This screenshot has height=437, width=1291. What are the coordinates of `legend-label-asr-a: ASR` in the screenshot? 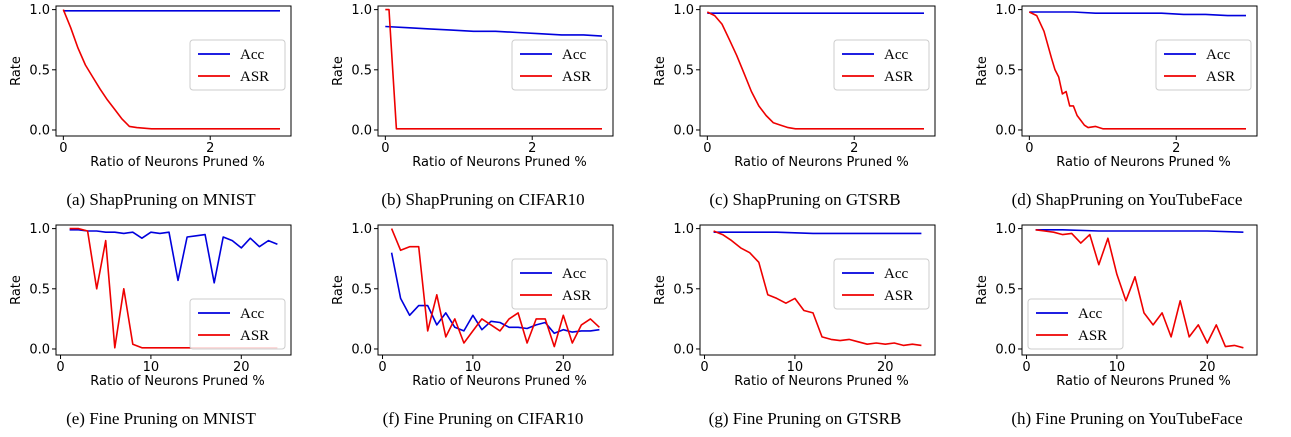 It's located at (254, 77).